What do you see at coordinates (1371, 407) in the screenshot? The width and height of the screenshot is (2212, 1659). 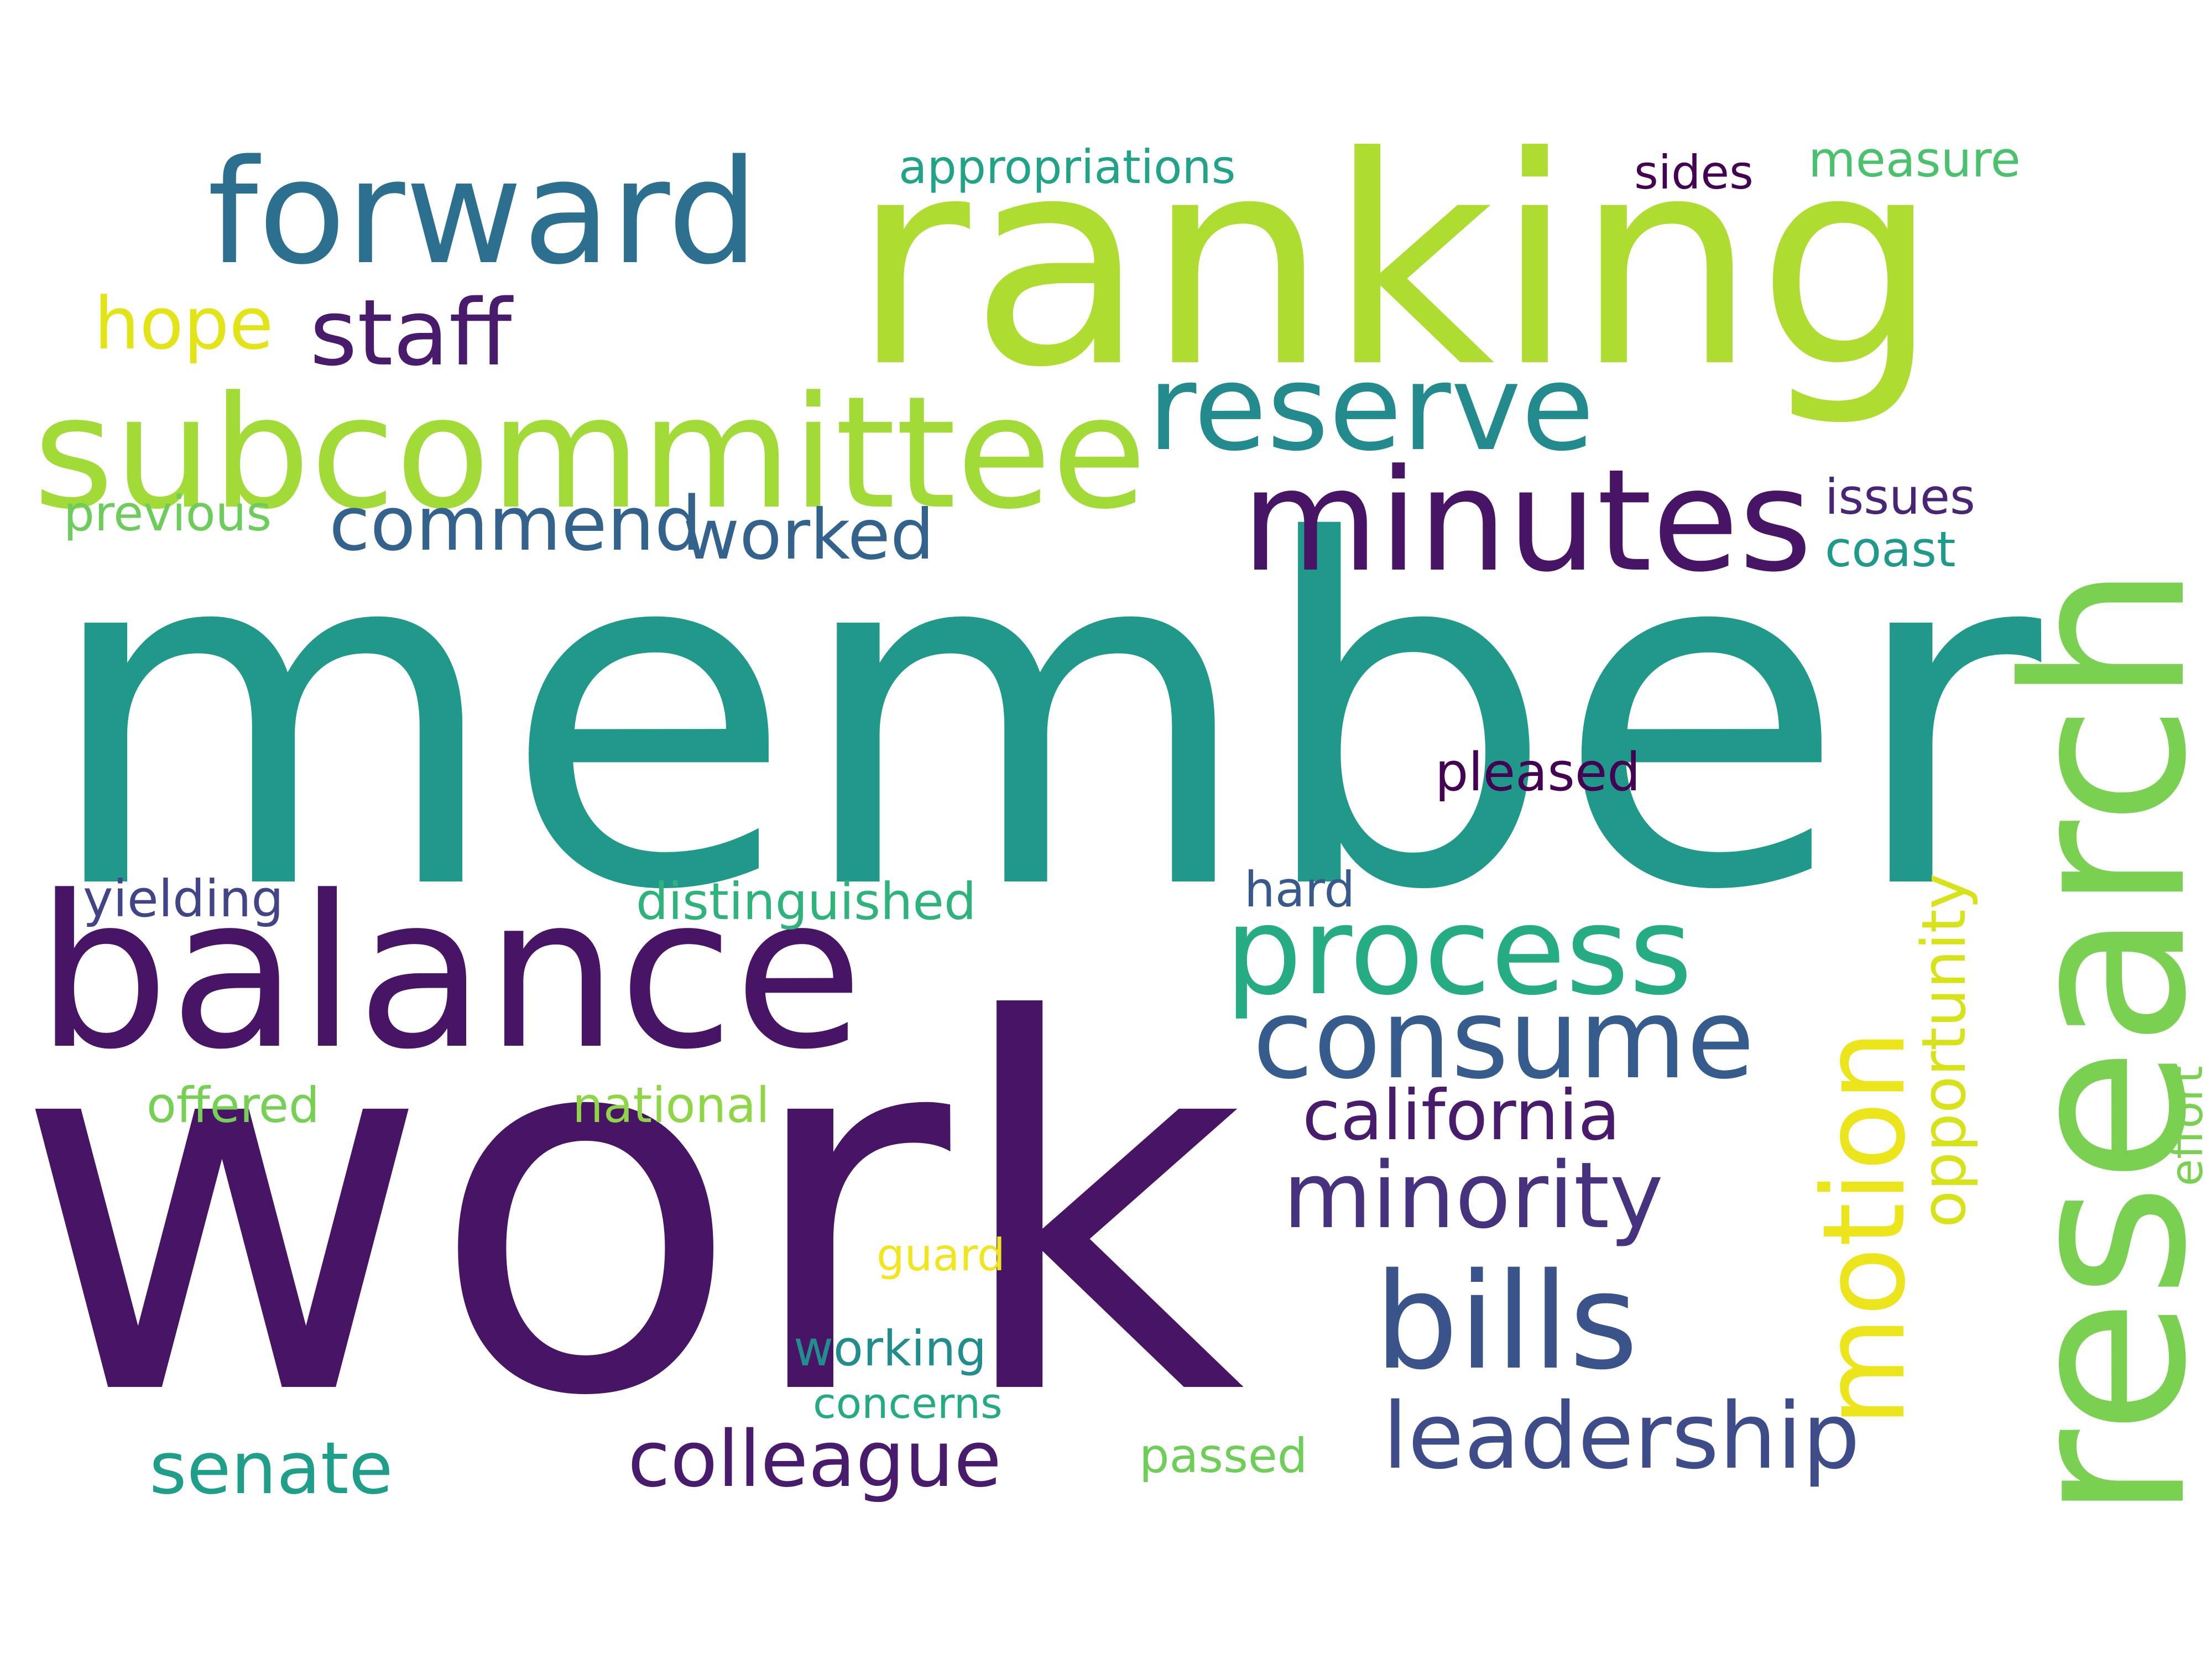 I see `word-reserve: reserve` at bounding box center [1371, 407].